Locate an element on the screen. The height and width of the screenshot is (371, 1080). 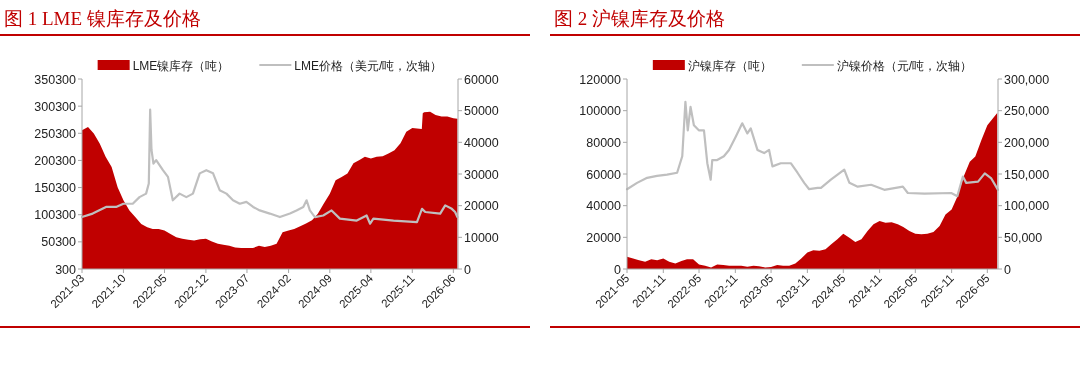
y-tick-label: 20000 is located at coordinates (604, 237).